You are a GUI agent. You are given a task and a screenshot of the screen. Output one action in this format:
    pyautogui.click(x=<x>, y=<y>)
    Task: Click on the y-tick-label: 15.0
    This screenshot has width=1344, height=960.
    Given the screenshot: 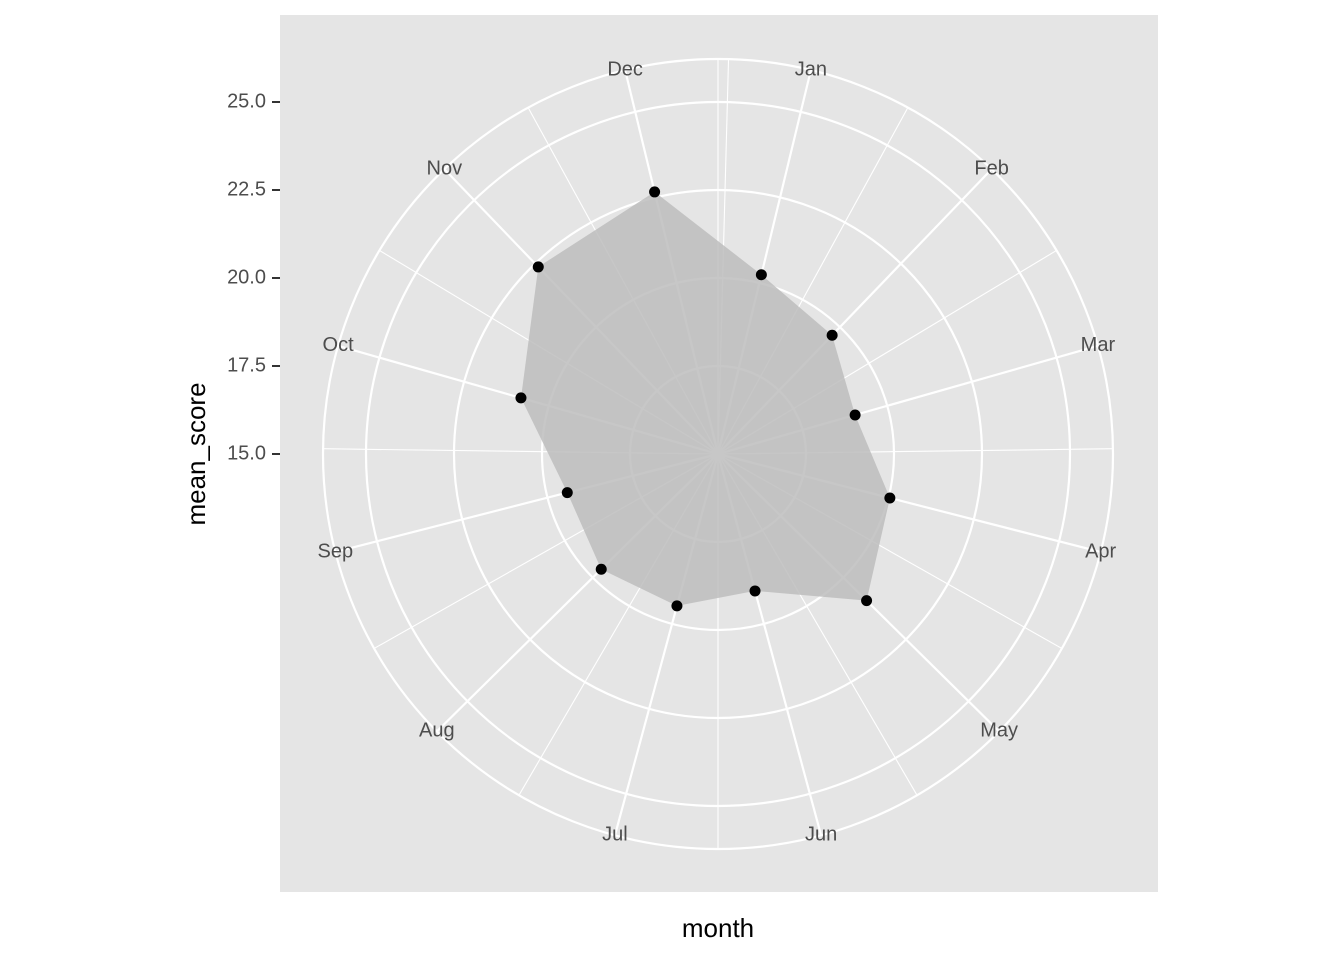 What is the action you would take?
    pyautogui.click(x=246, y=453)
    